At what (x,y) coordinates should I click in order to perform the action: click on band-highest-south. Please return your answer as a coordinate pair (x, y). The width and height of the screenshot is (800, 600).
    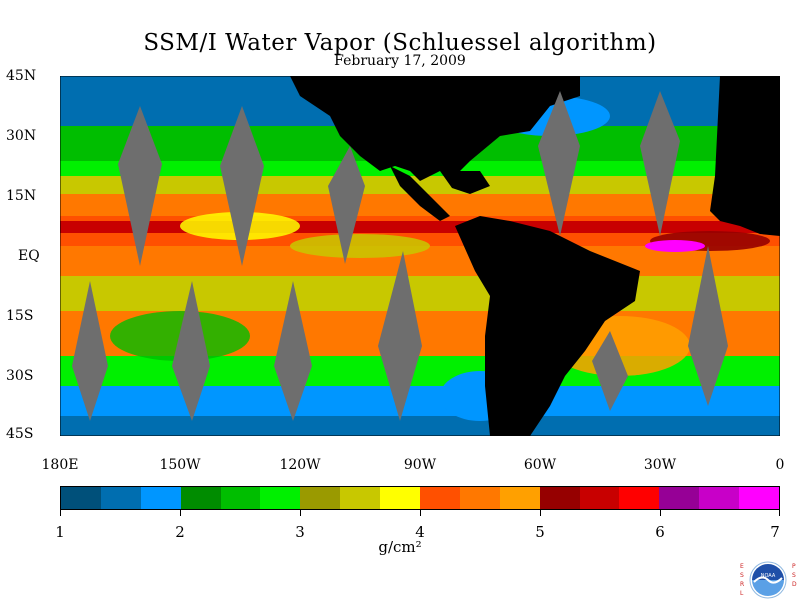
    Looking at the image, I should click on (420, 426).